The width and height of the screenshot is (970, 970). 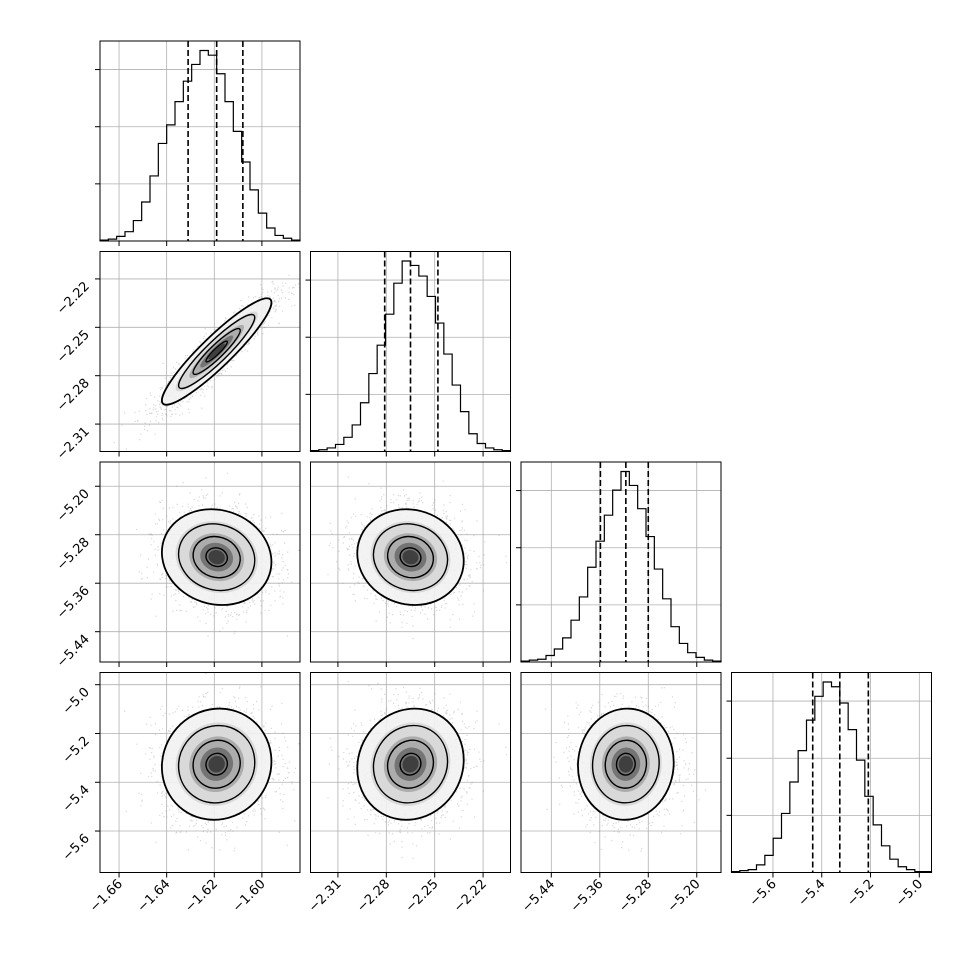 I want to click on x-tick-label: −5.36, so click(x=587, y=896).